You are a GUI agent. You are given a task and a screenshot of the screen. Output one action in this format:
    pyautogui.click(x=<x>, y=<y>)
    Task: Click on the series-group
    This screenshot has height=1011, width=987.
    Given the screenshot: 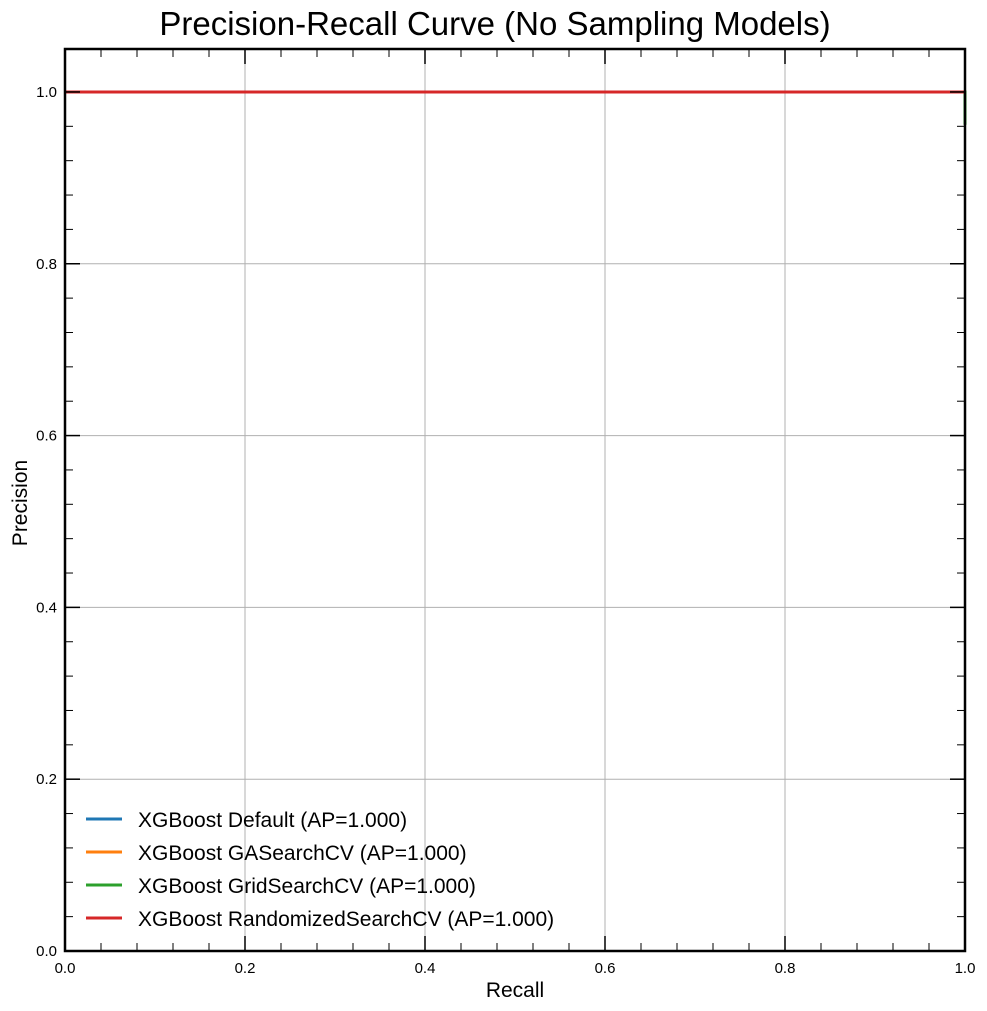 What is the action you would take?
    pyautogui.click(x=516, y=107)
    